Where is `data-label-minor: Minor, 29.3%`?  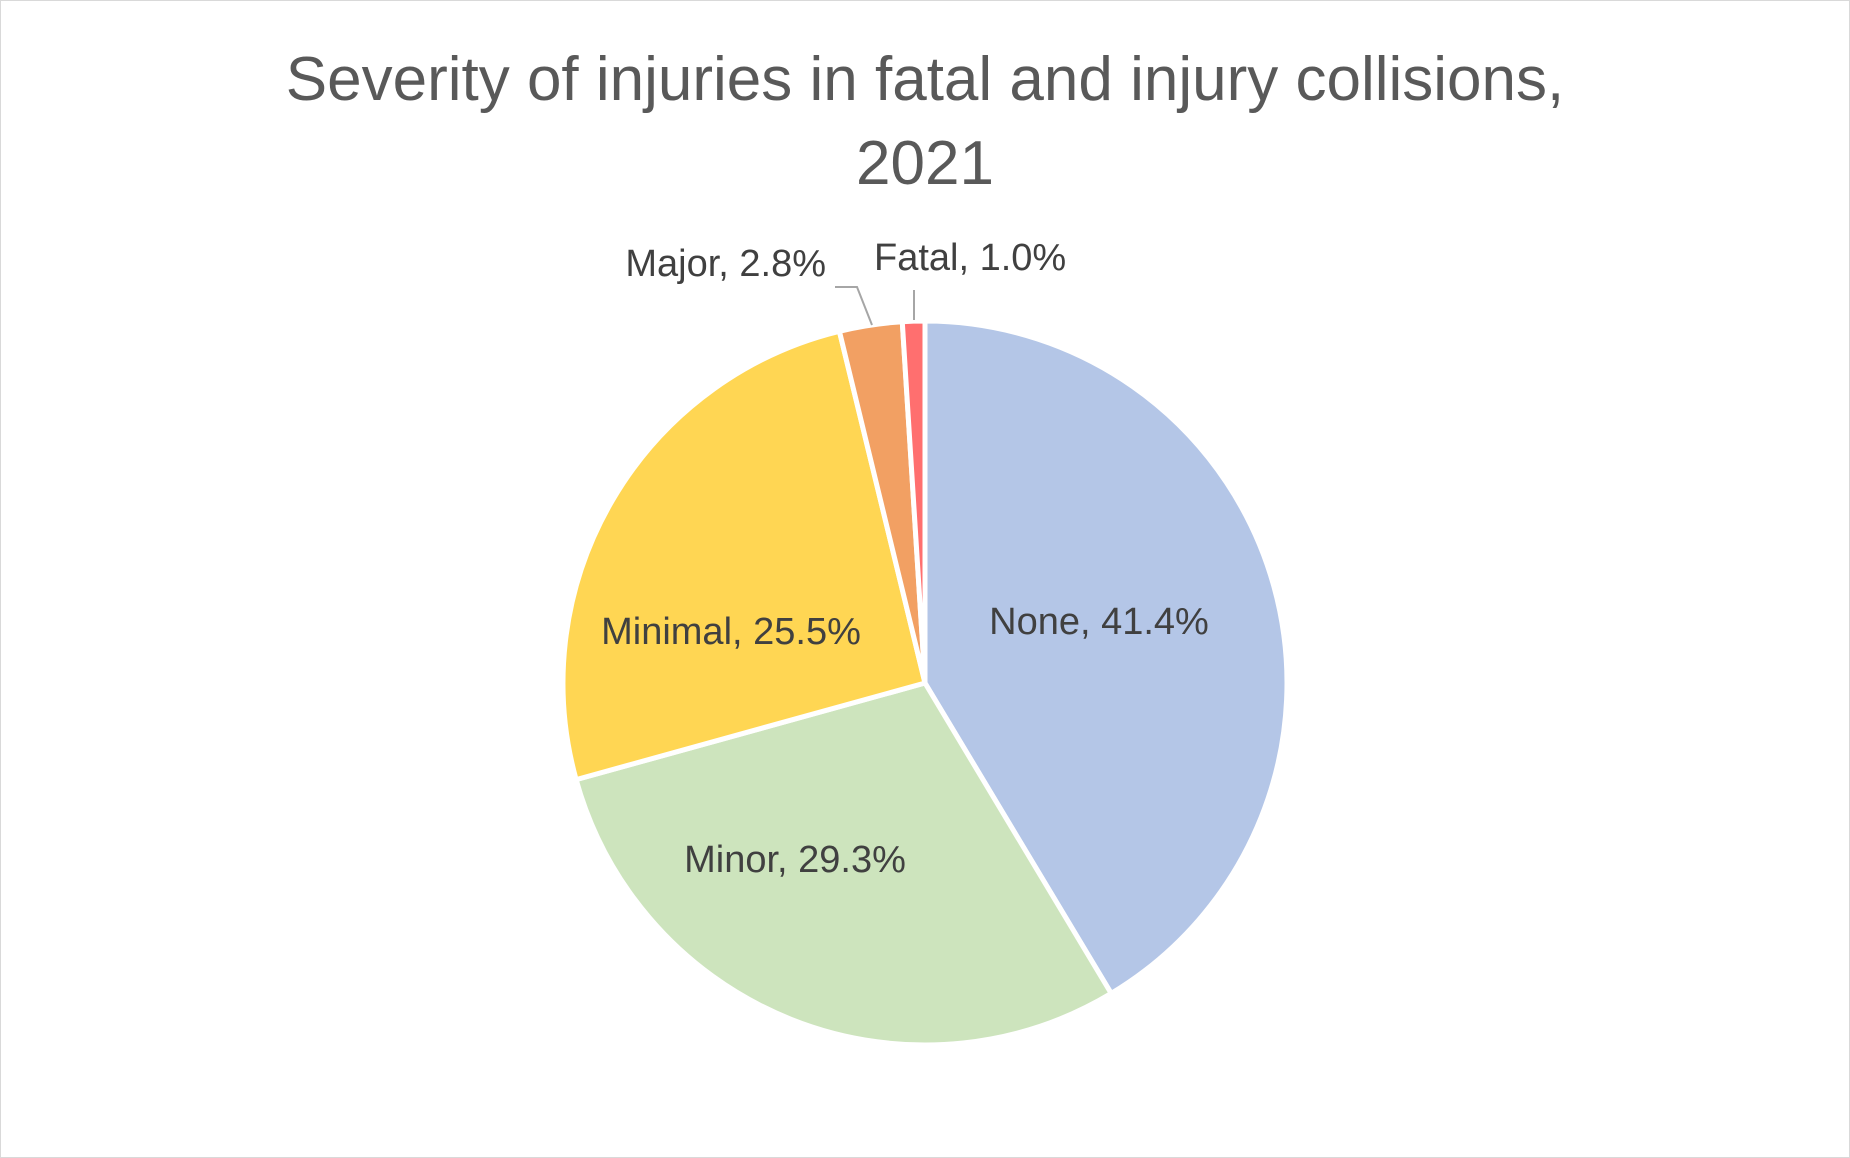
data-label-minor: Minor, 29.3% is located at coordinates (795, 860).